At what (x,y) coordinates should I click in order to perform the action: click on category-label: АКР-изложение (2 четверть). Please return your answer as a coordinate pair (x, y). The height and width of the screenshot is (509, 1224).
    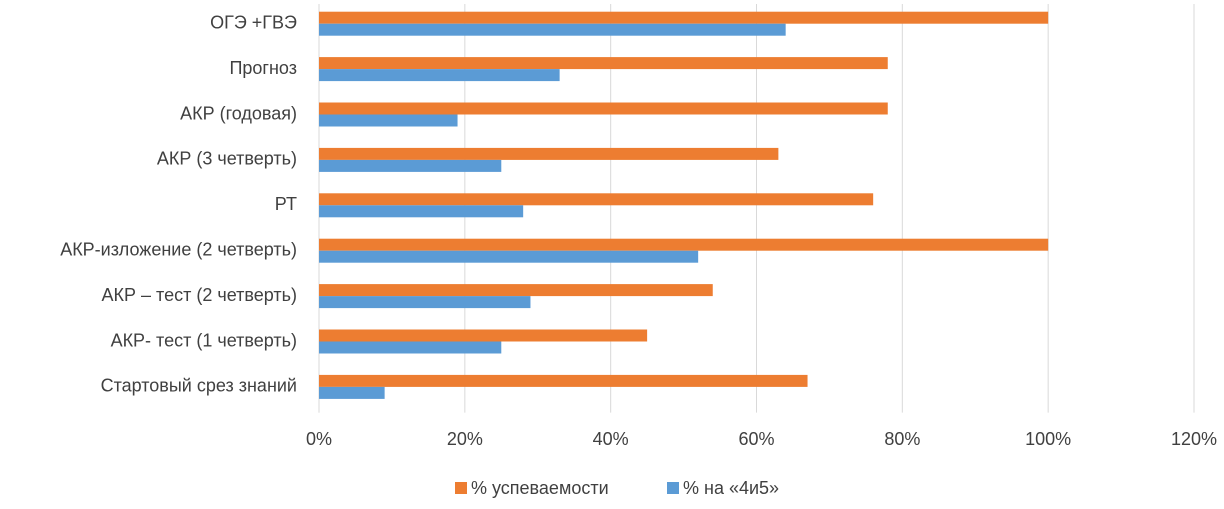
    Looking at the image, I should click on (178, 249).